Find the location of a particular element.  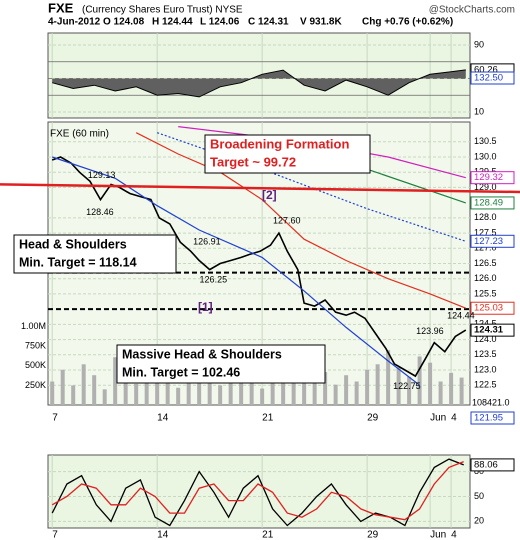

subtitle: (Currency Shares Euro Trust) NYSE is located at coordinates (162, 10).